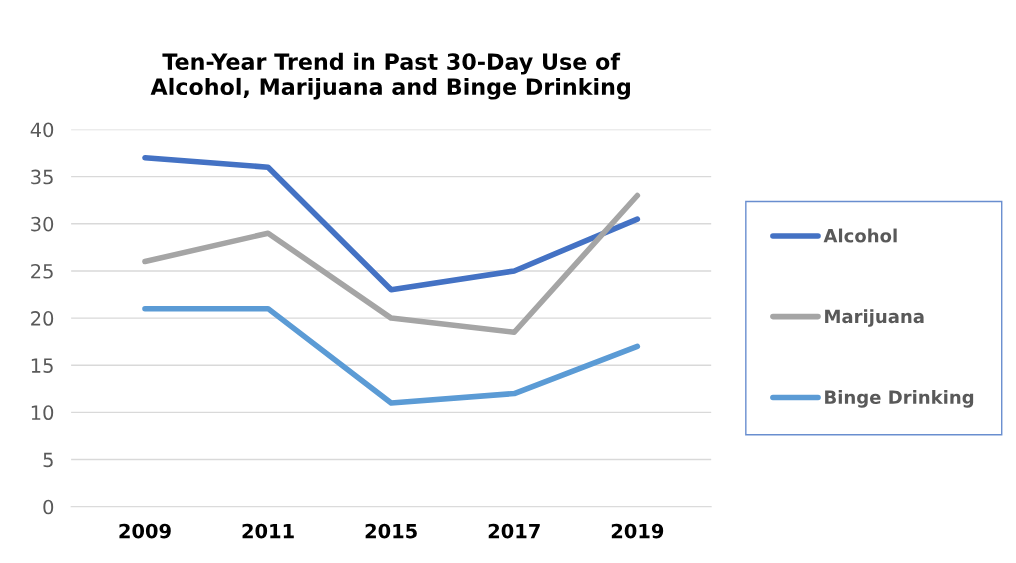  I want to click on chart-title: Ten-Year Trend in Past 30-Day Use of Alcohol, Marijuana and Binge Drinking, so click(390, 76).